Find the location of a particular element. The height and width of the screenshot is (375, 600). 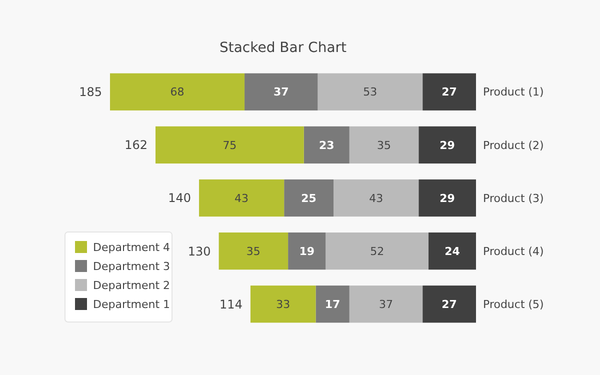

total-label: 162 is located at coordinates (136, 145).